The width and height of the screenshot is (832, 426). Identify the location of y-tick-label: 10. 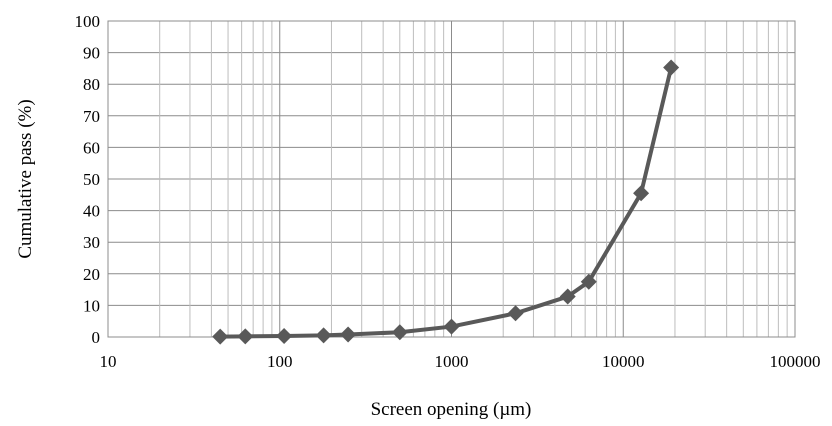
(91, 305).